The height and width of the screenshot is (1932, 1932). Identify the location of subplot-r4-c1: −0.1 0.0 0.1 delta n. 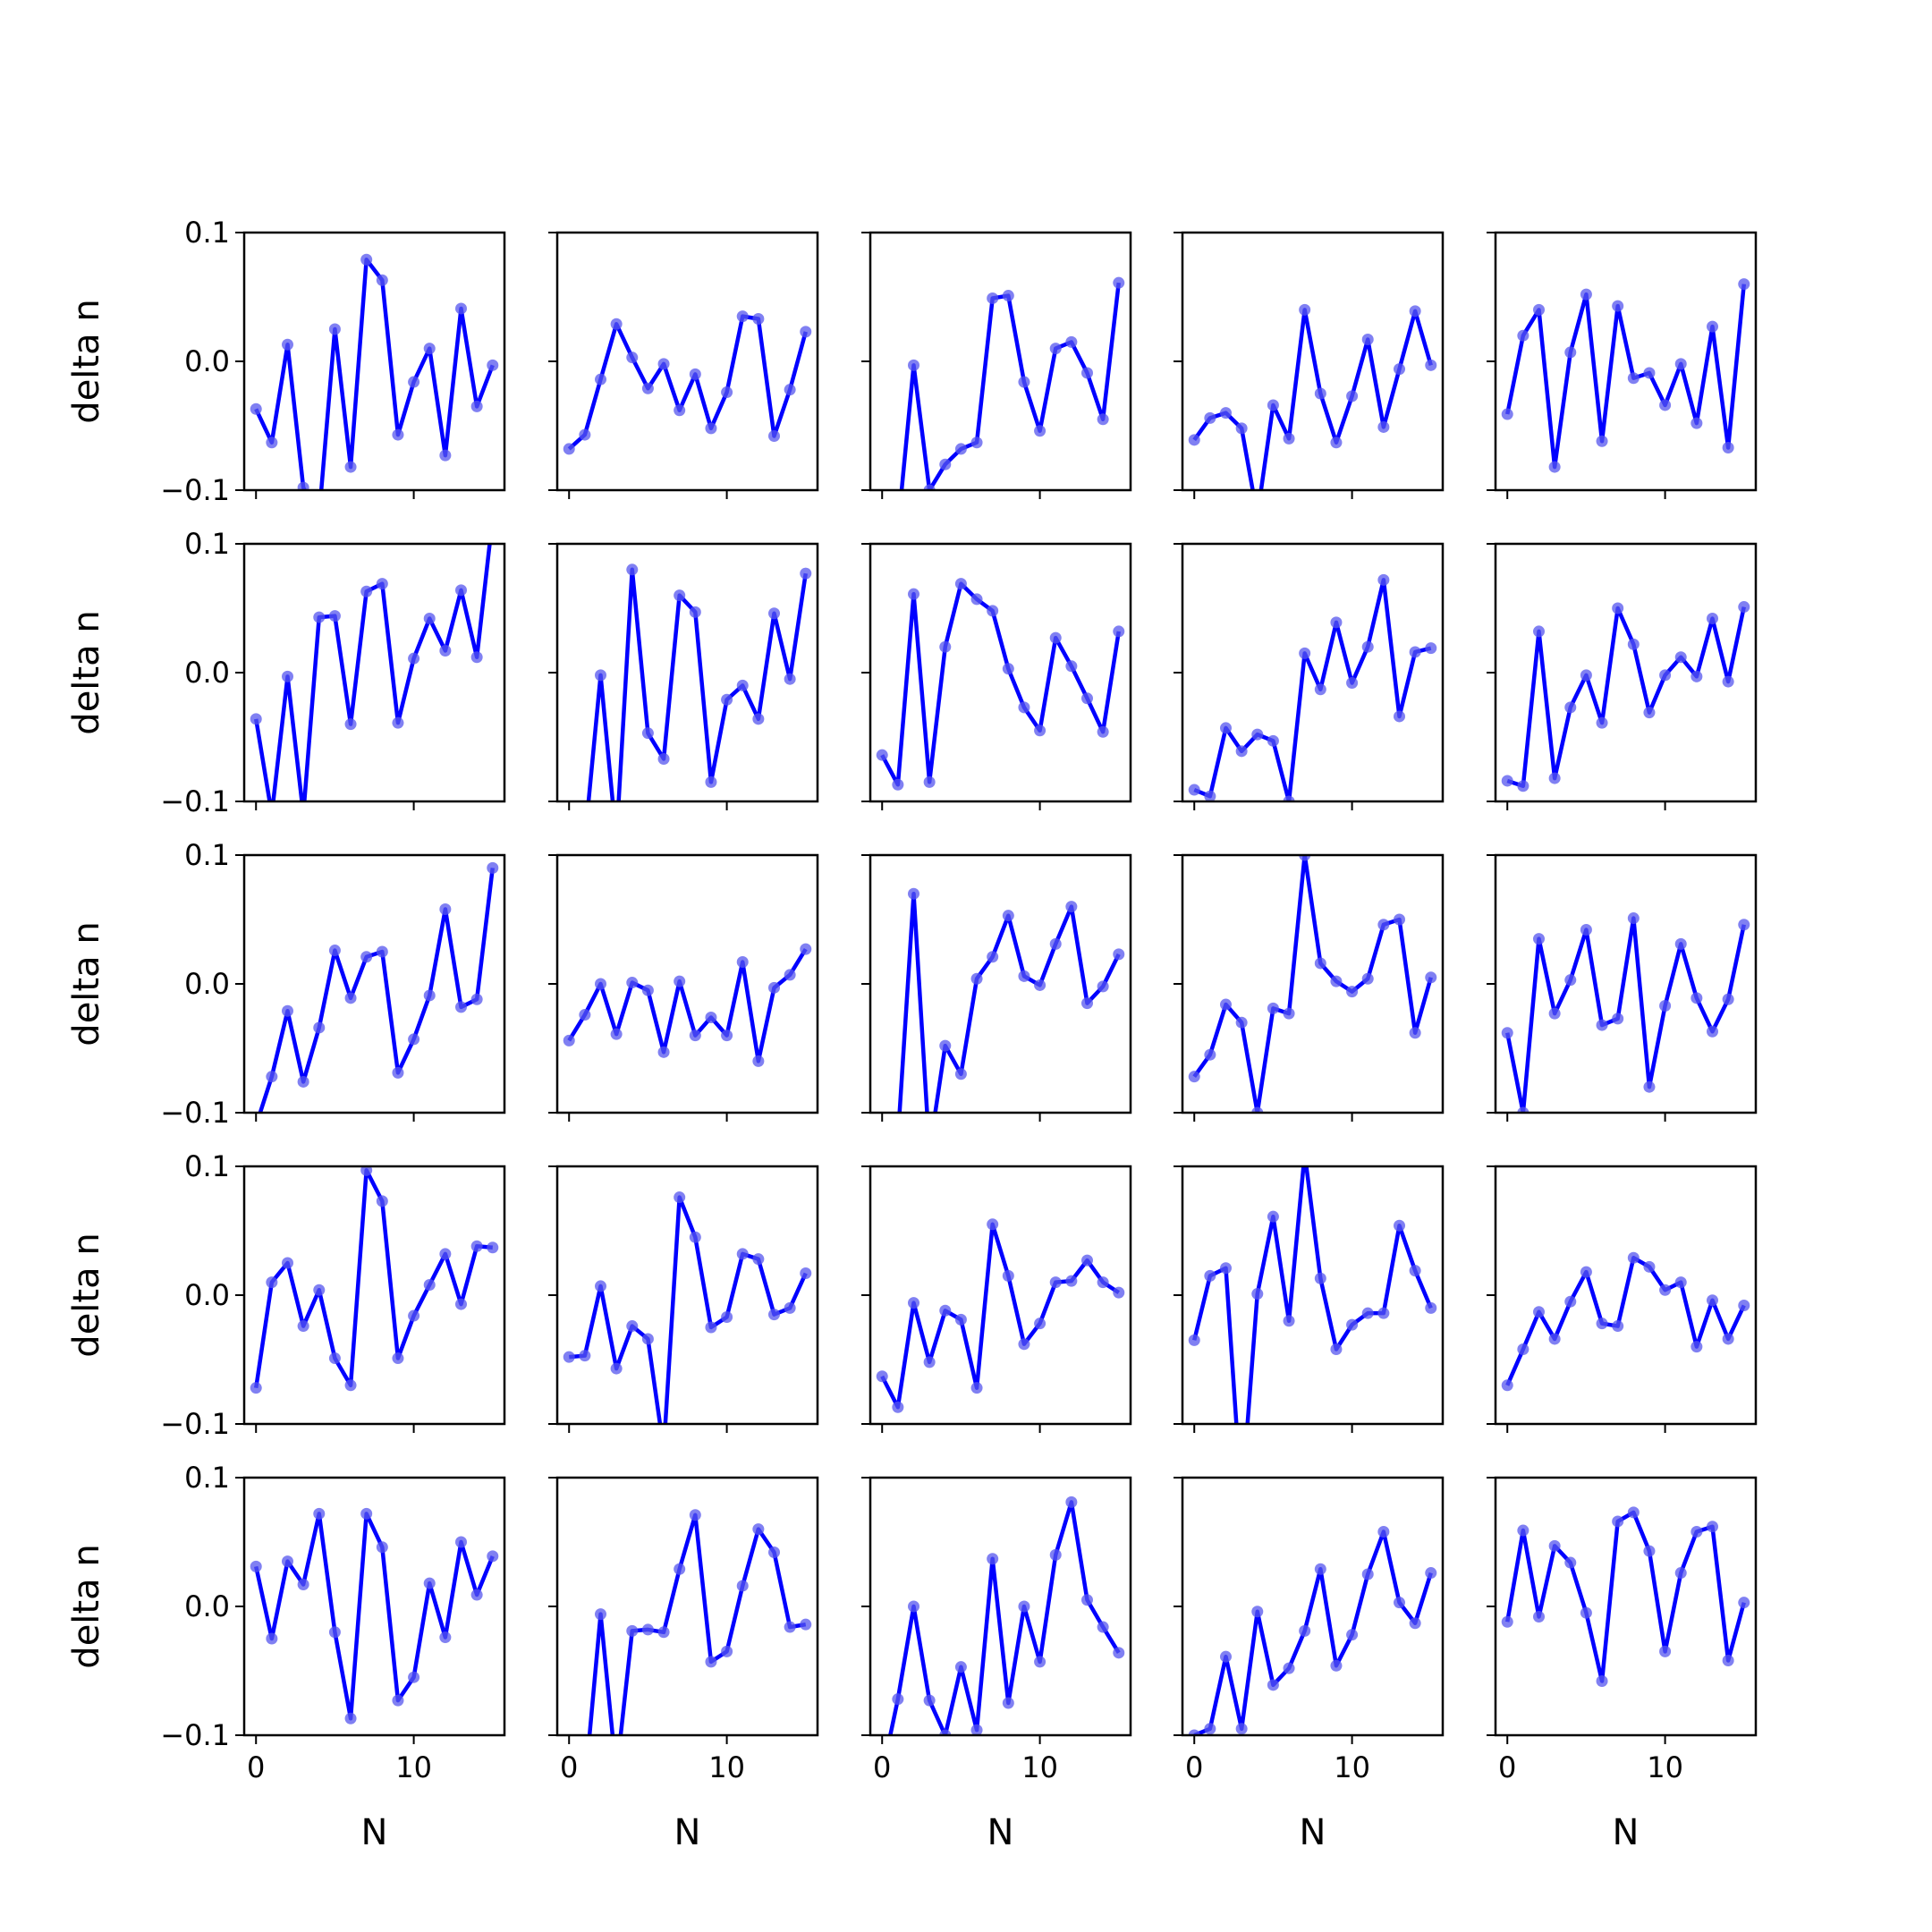
(286, 1295).